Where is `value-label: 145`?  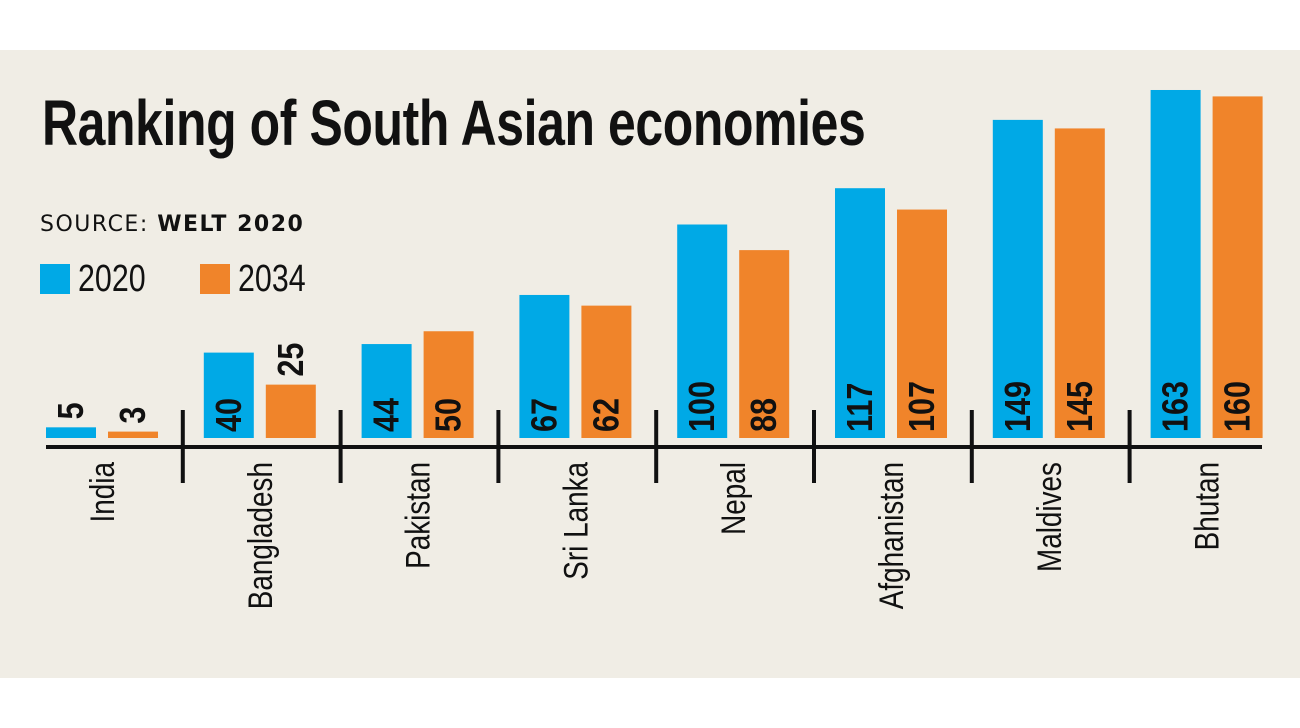
value-label: 145 is located at coordinates (1081, 406).